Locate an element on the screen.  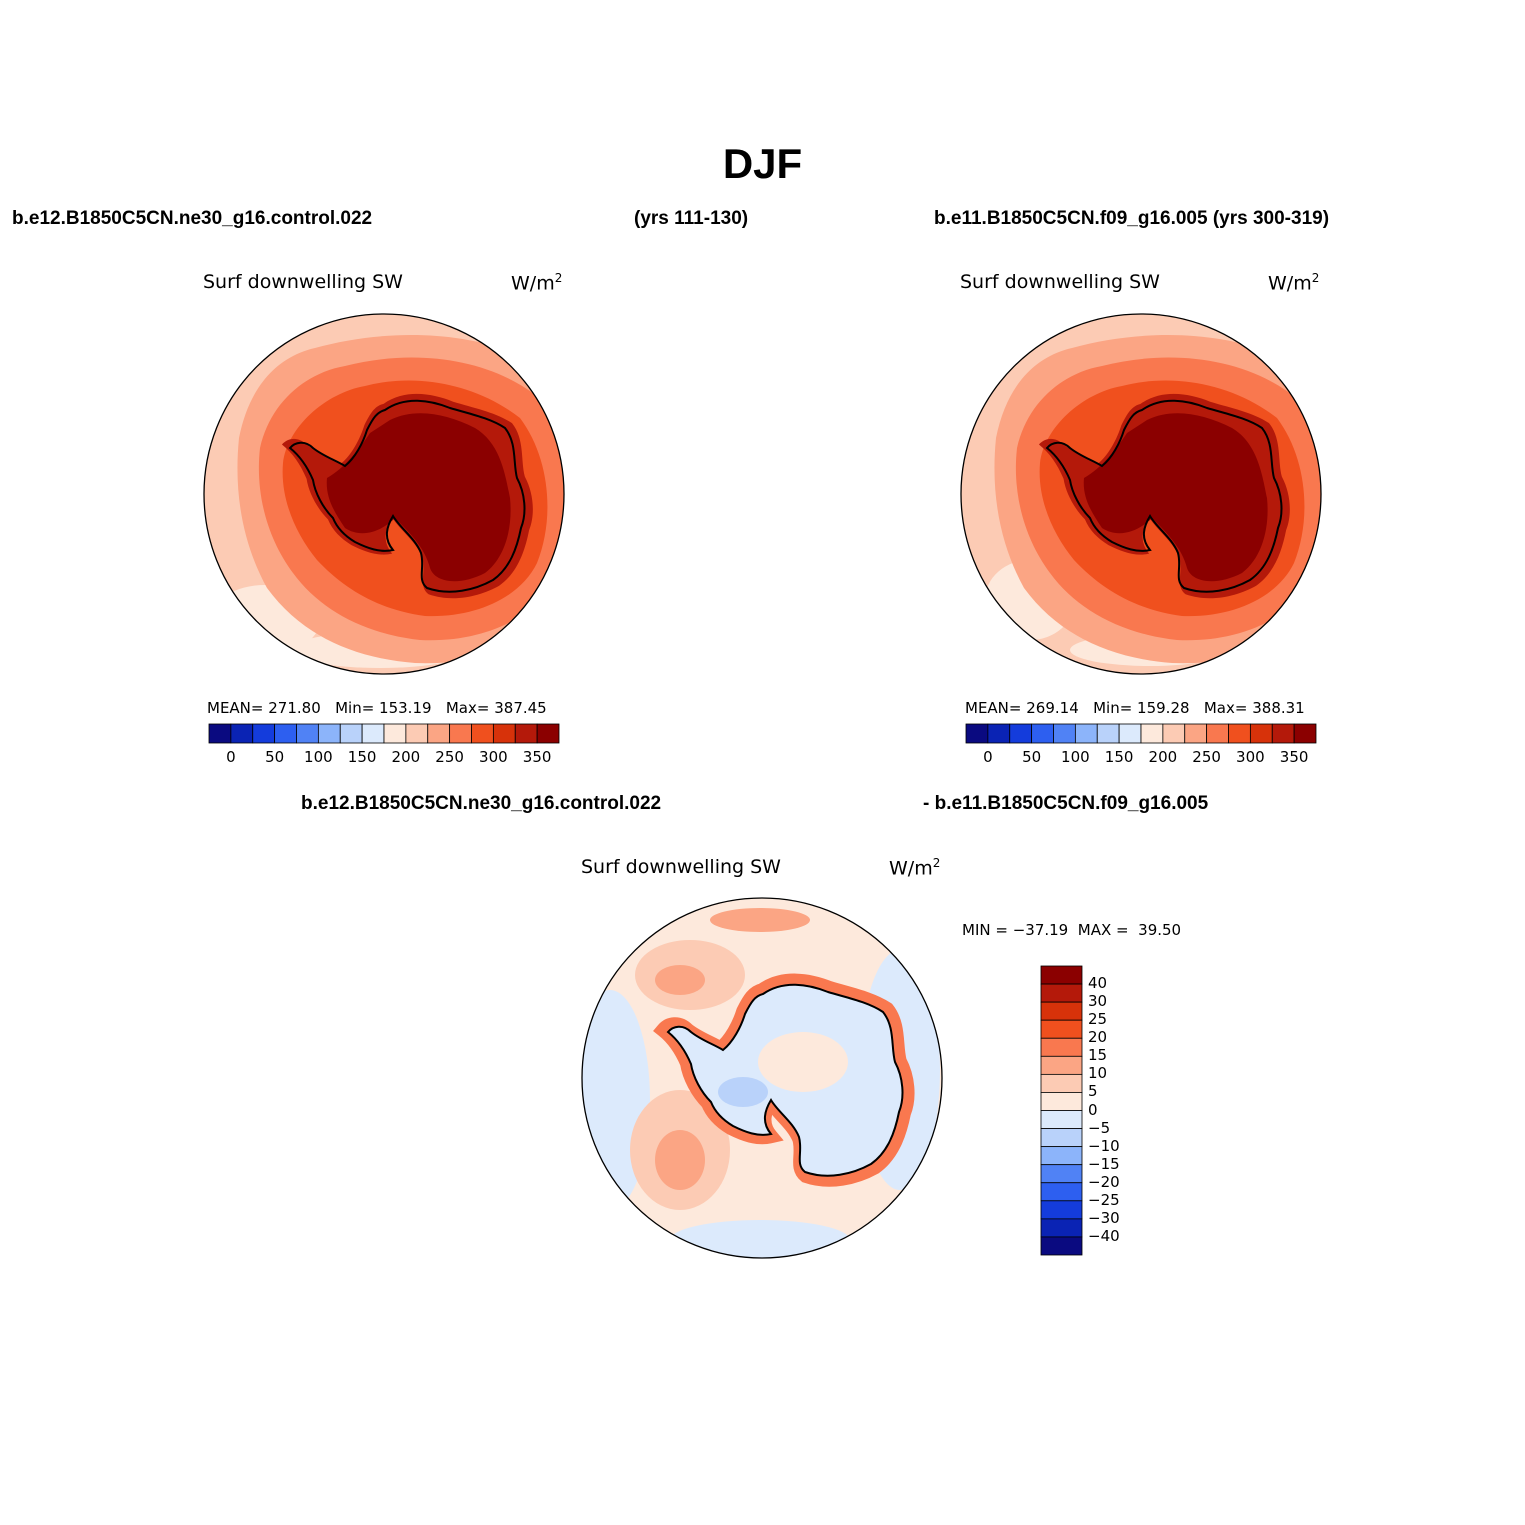
panel3-variable: Surf downwelling SW is located at coordinates (681, 867).